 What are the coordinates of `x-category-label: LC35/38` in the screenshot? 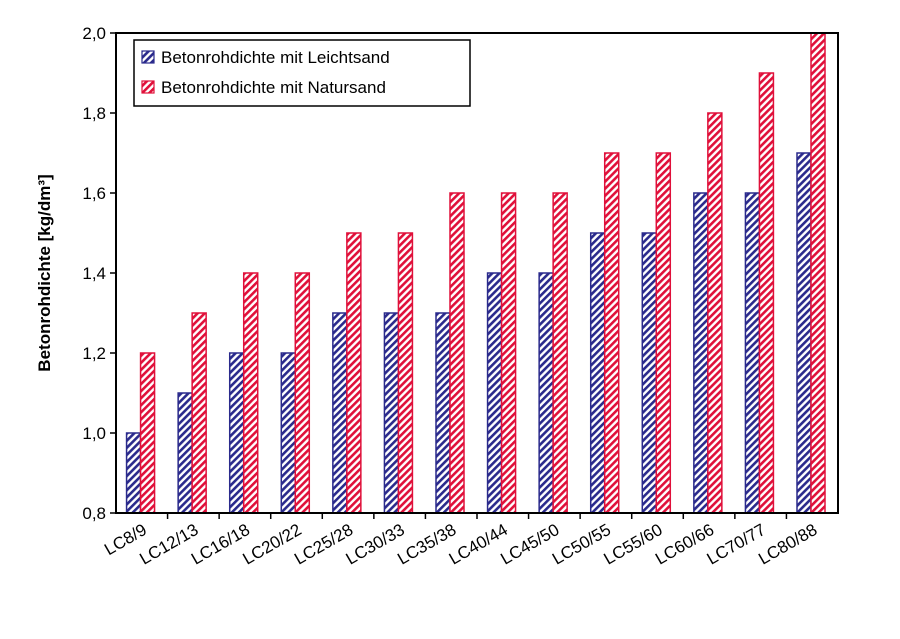 It's located at (426, 544).